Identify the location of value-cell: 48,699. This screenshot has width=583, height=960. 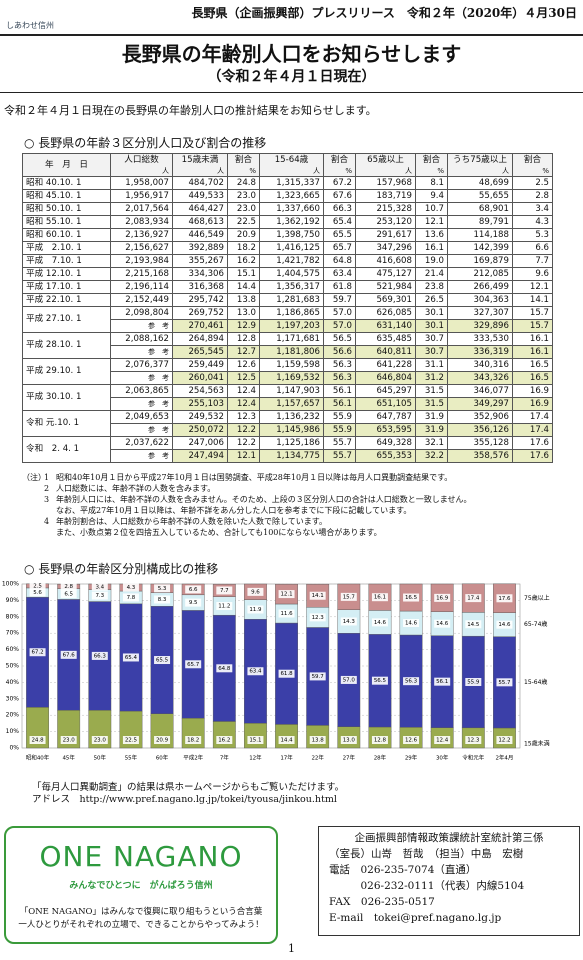
(480, 183).